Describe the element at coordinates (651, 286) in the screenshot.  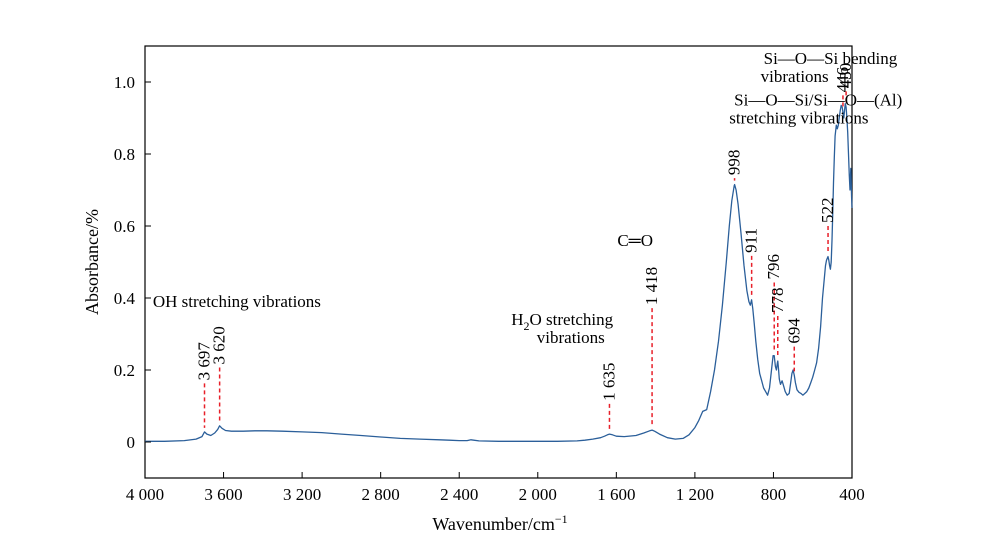
I see `peak-label: 1 418` at that location.